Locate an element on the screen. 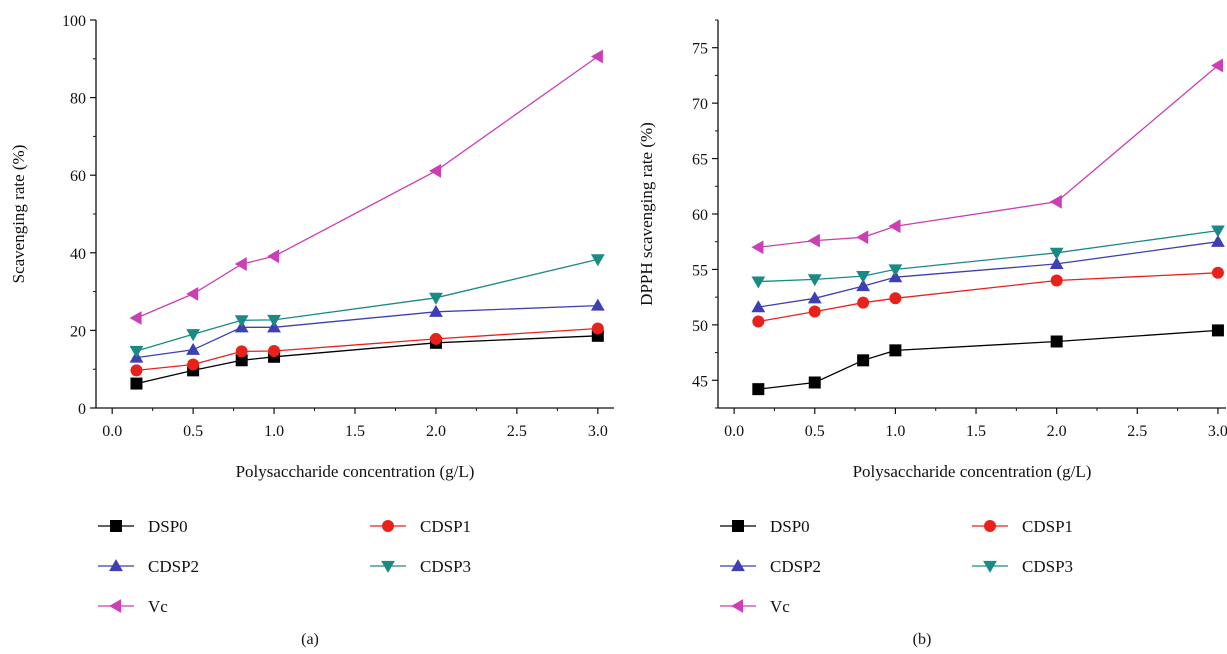 The height and width of the screenshot is (654, 1227). panel-label: (b) is located at coordinates (922, 639).